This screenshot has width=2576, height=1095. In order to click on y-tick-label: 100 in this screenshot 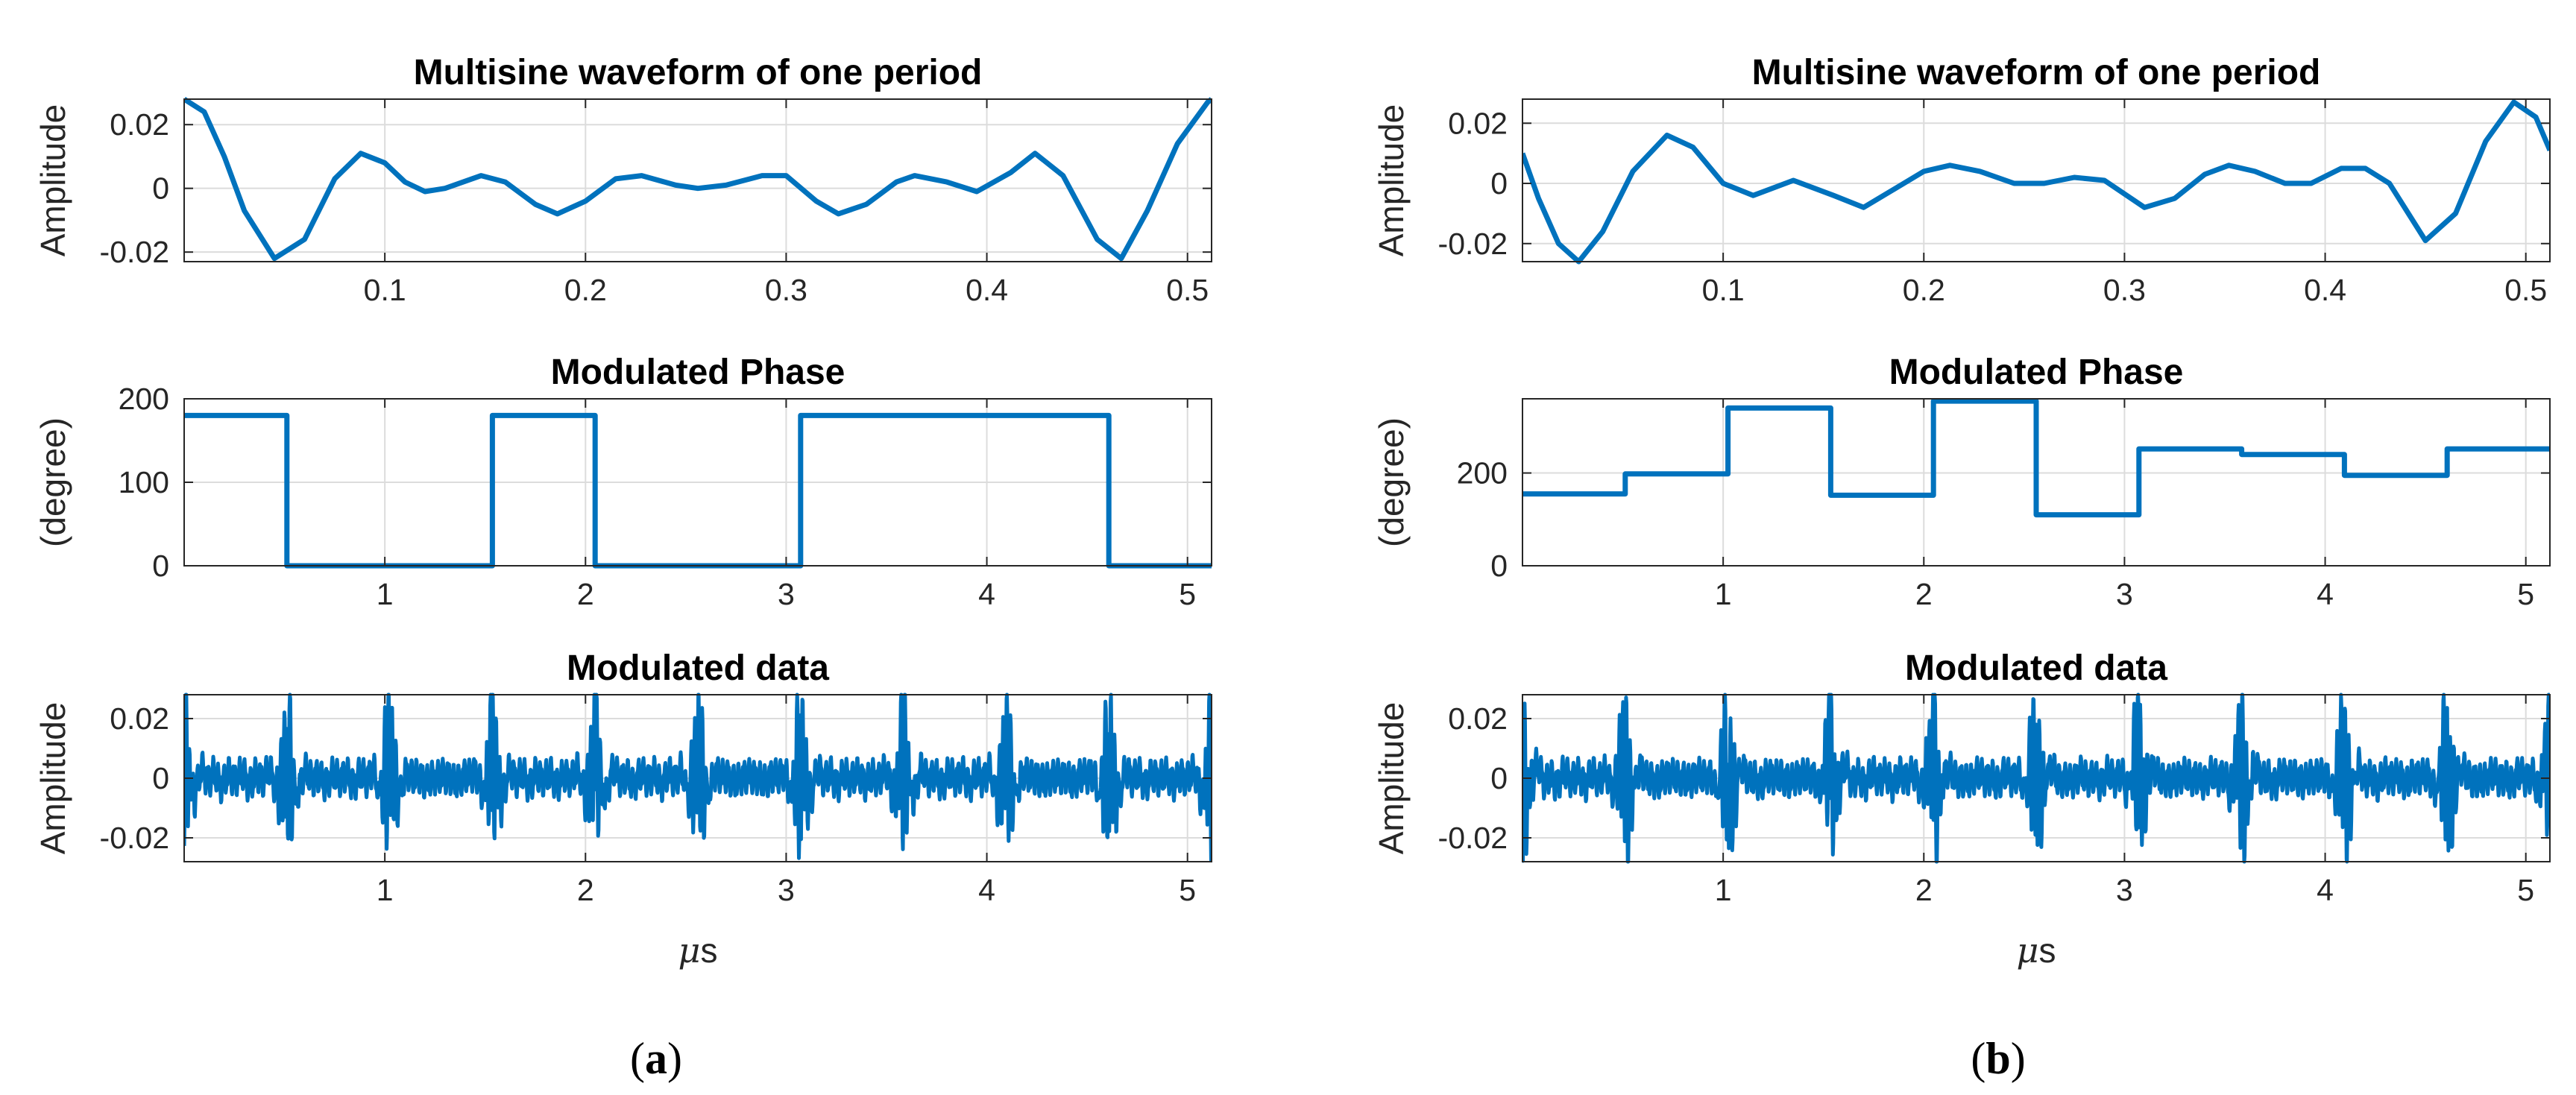, I will do `click(144, 482)`.